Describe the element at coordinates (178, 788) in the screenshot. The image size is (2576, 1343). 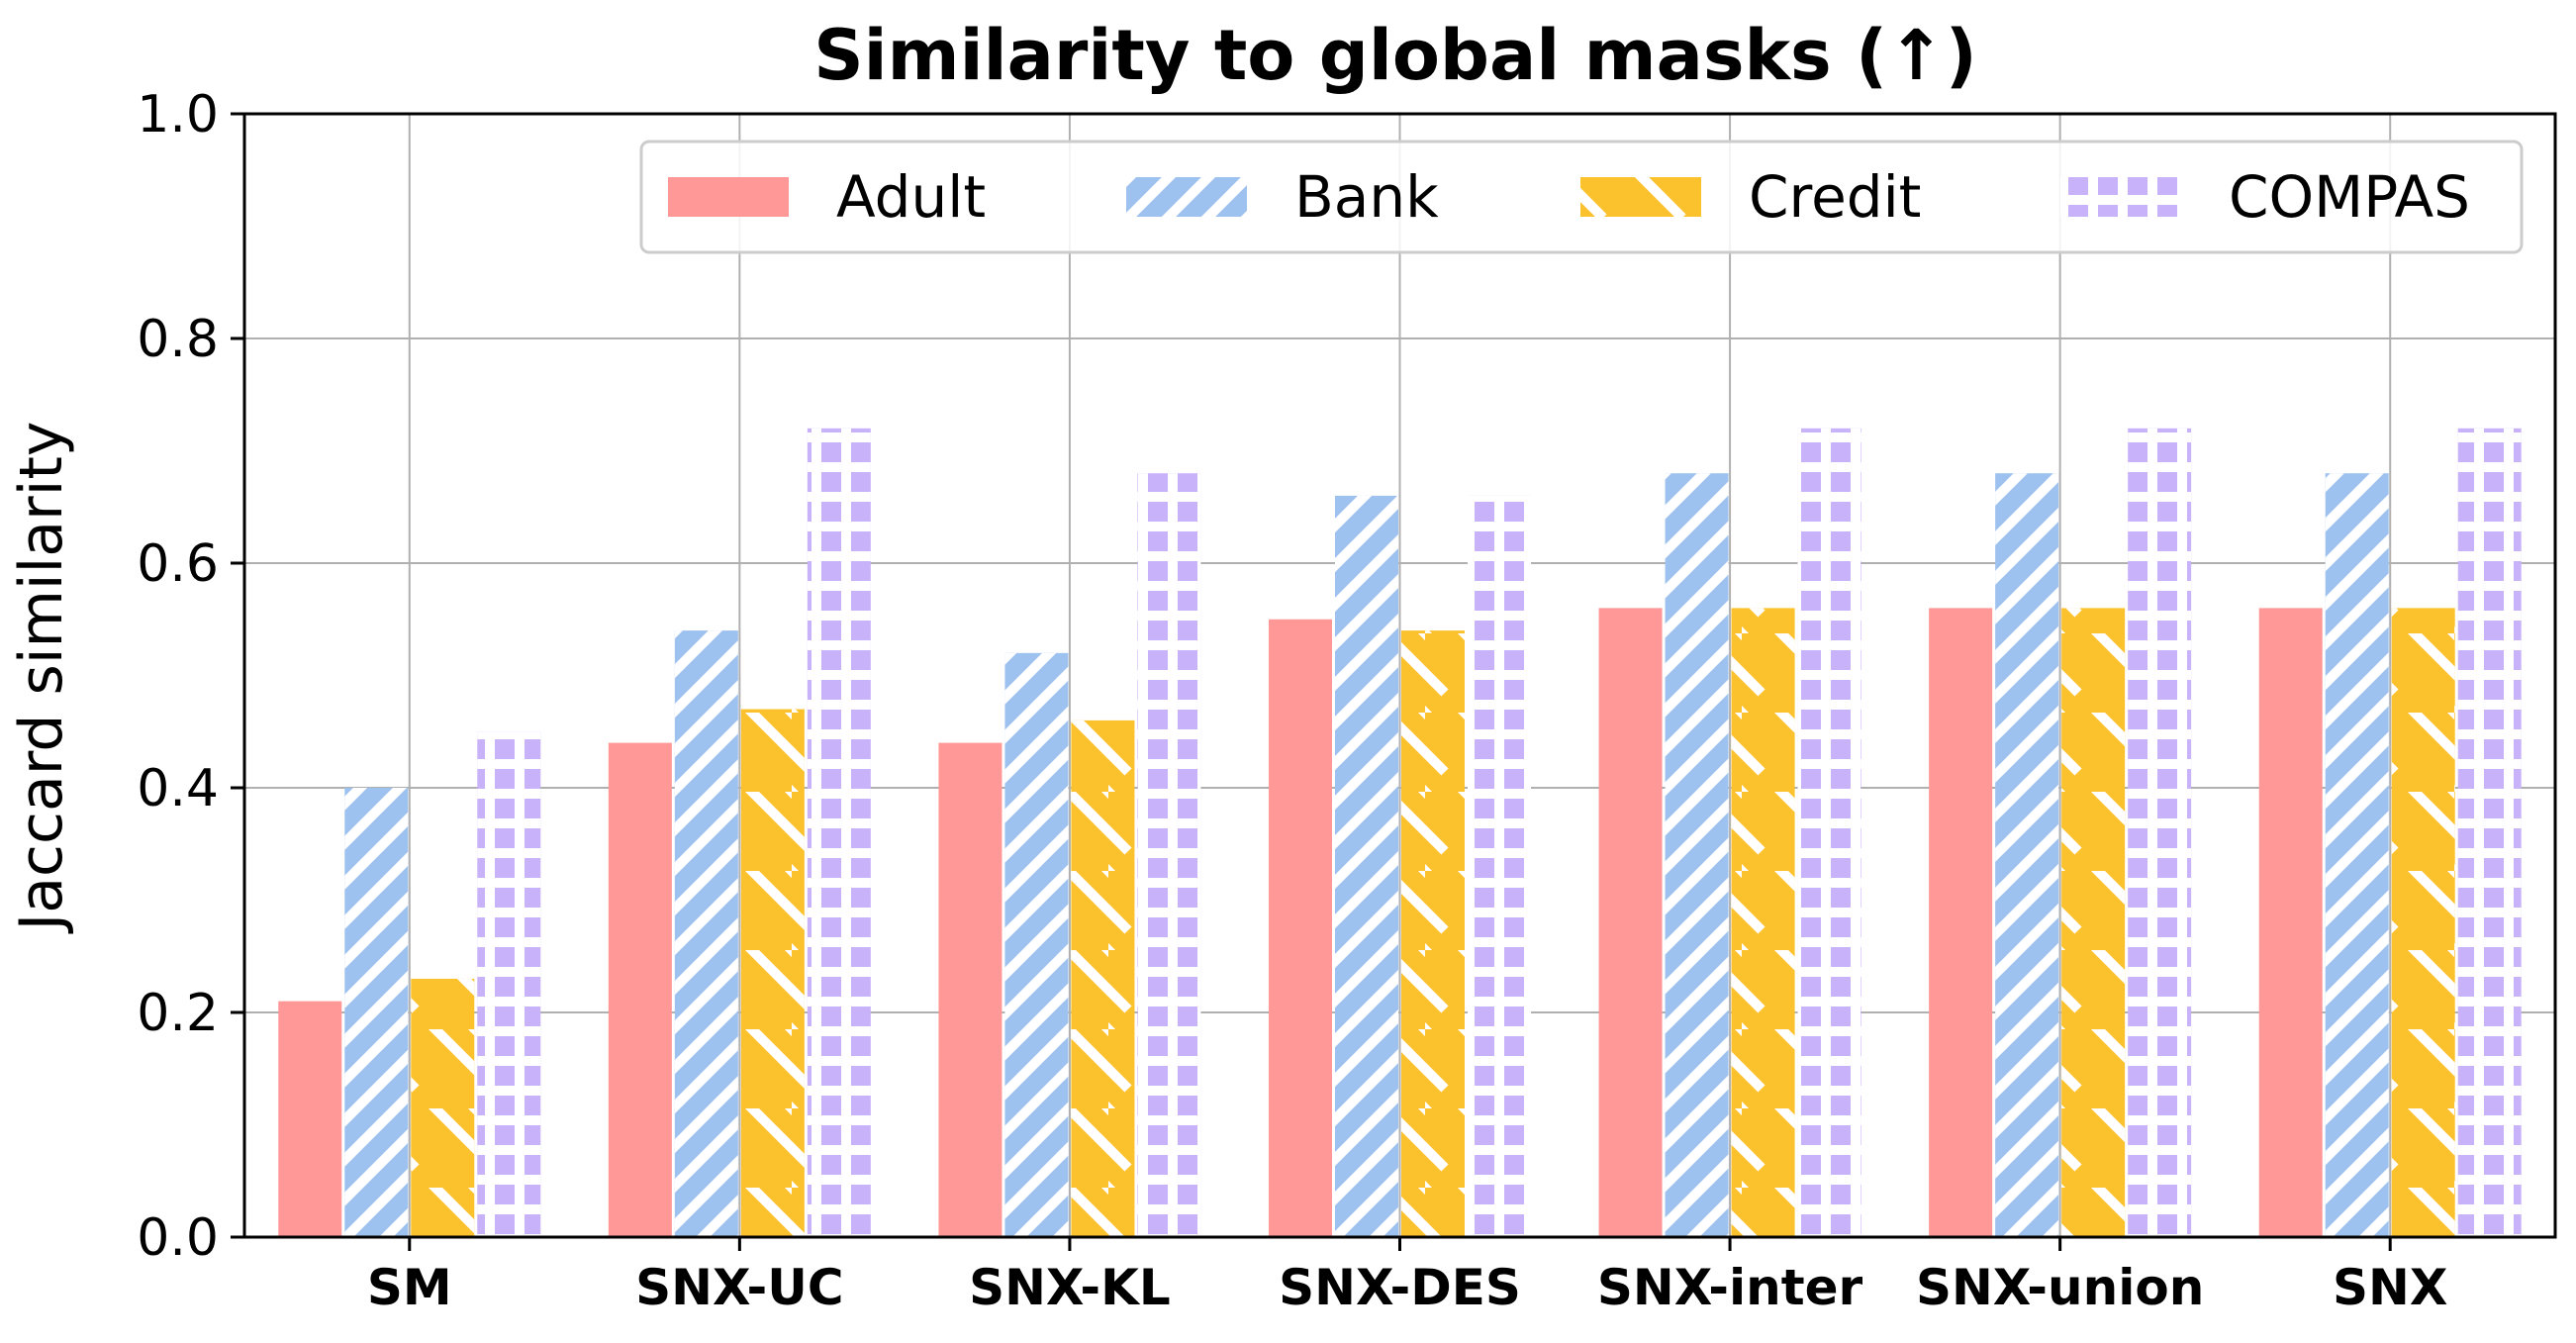
I see `y-tick-label: 0.4` at that location.